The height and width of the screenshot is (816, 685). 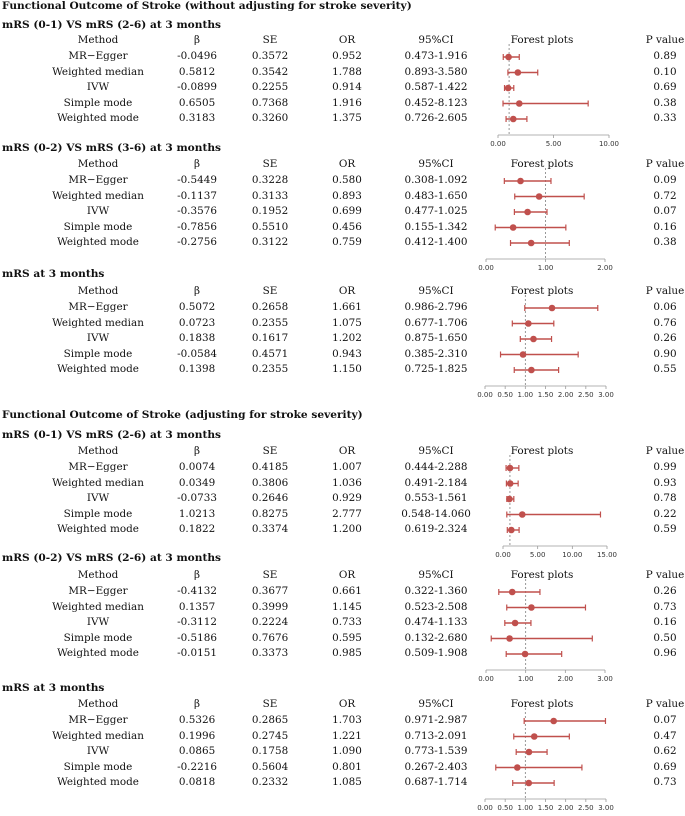 I want to click on cell-beta: 0.5812, so click(x=197, y=71).